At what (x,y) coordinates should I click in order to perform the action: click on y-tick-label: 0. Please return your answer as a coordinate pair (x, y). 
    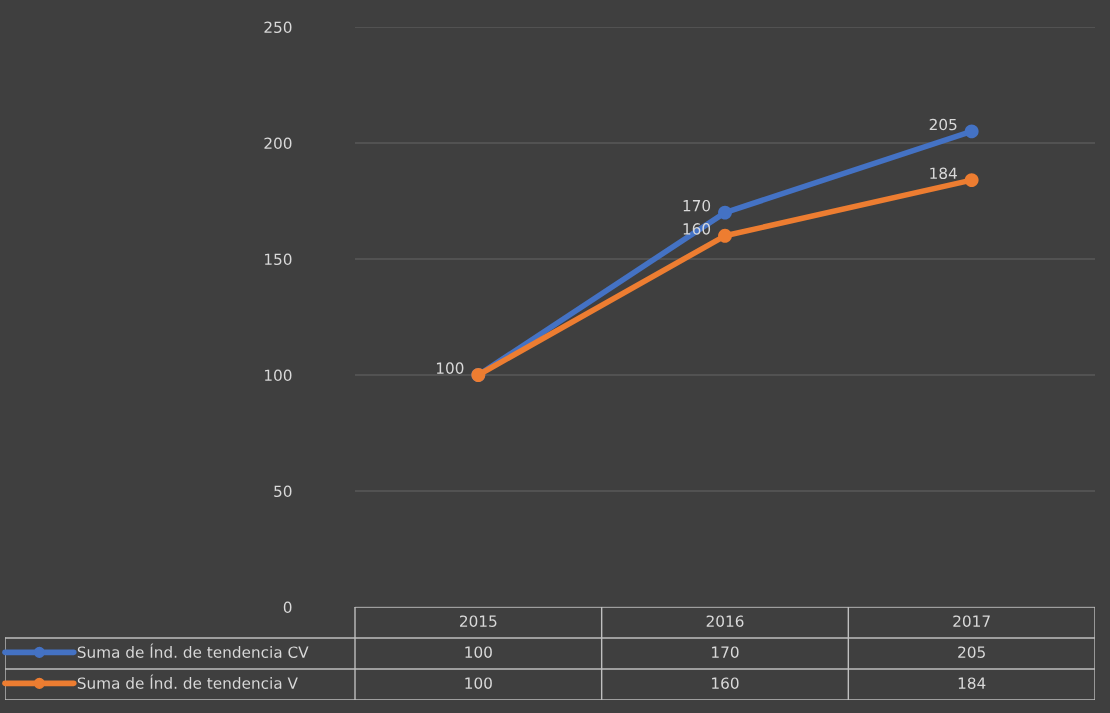
    Looking at the image, I should click on (287, 607).